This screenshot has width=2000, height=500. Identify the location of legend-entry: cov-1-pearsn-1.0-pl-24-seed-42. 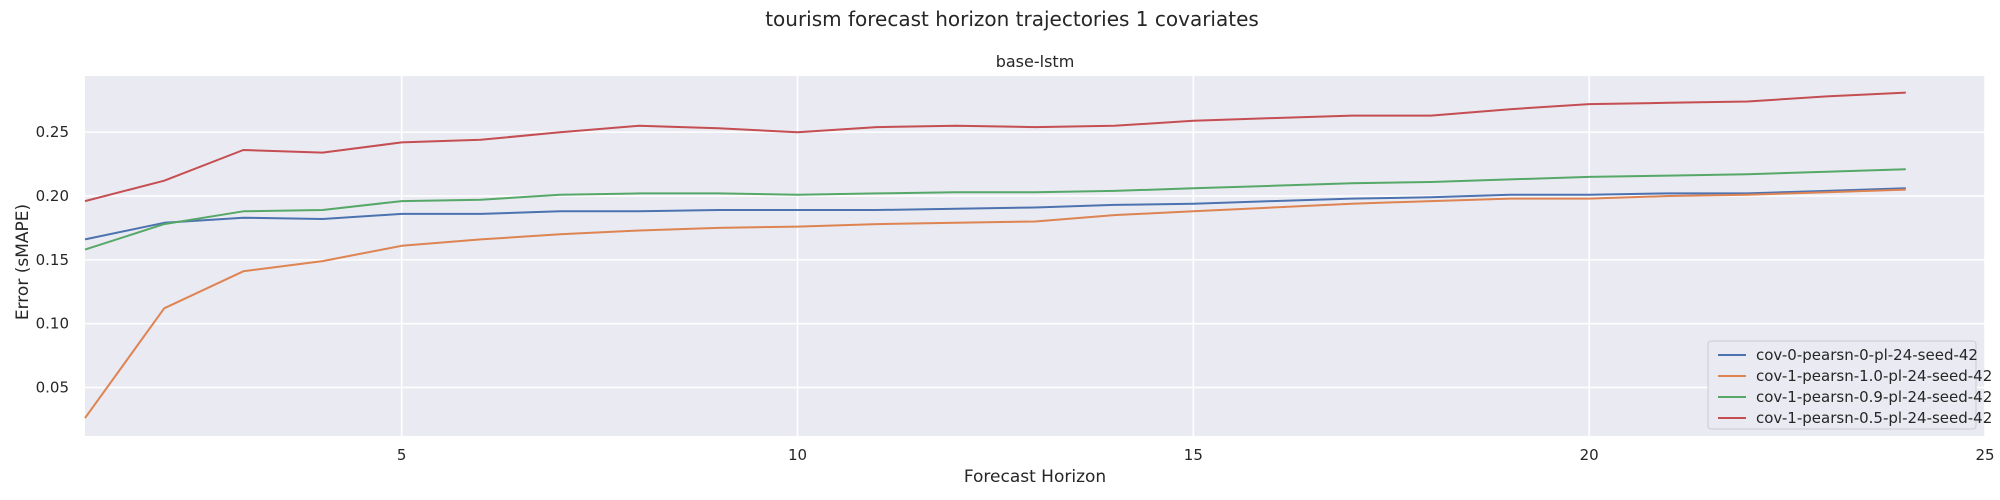
(1874, 376).